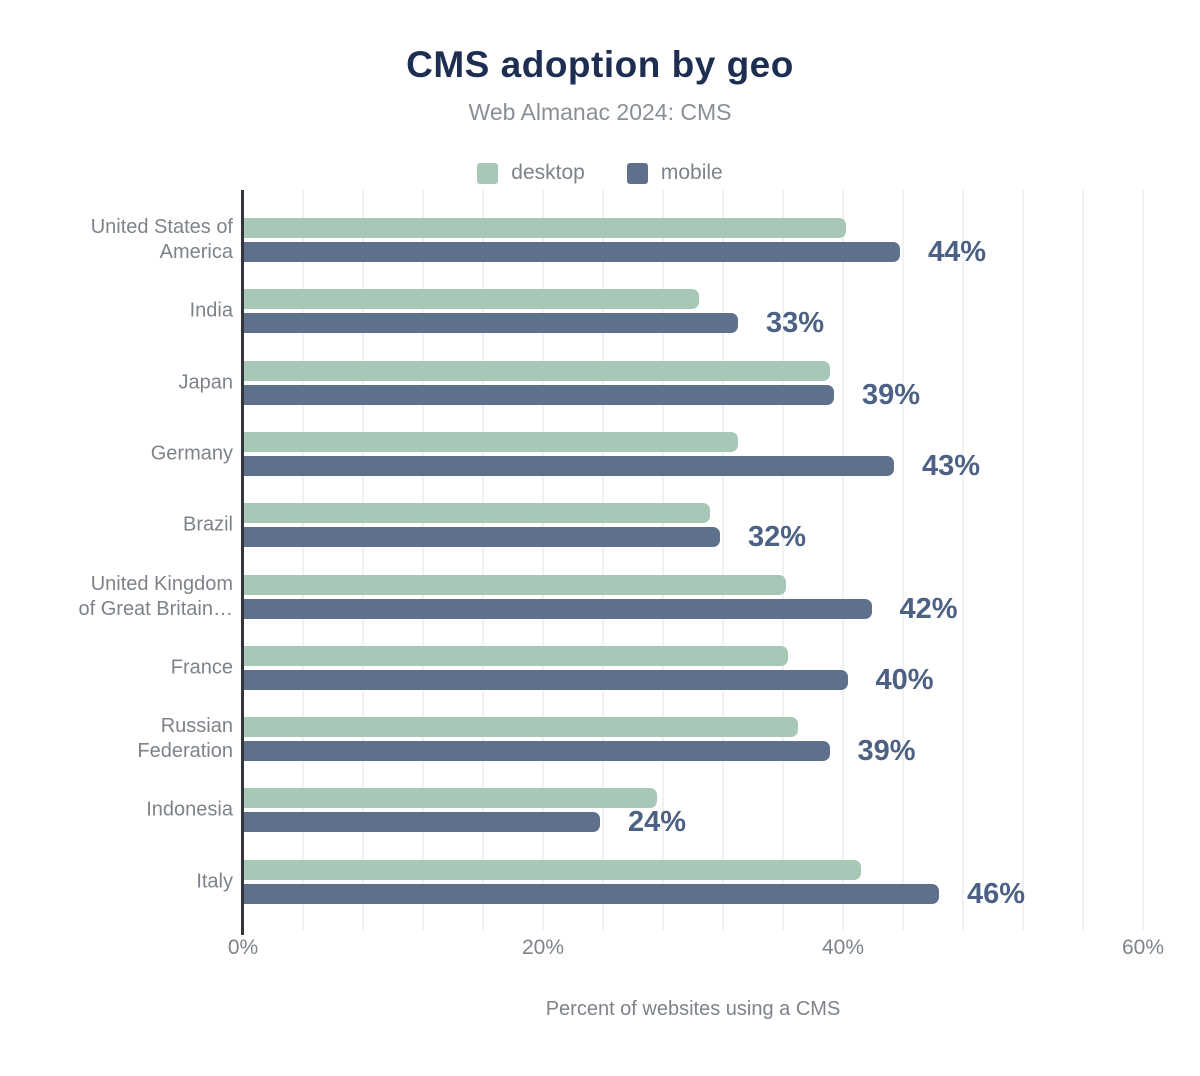  Describe the element at coordinates (637, 173) in the screenshot. I see `mobile-swatch-icon` at that location.